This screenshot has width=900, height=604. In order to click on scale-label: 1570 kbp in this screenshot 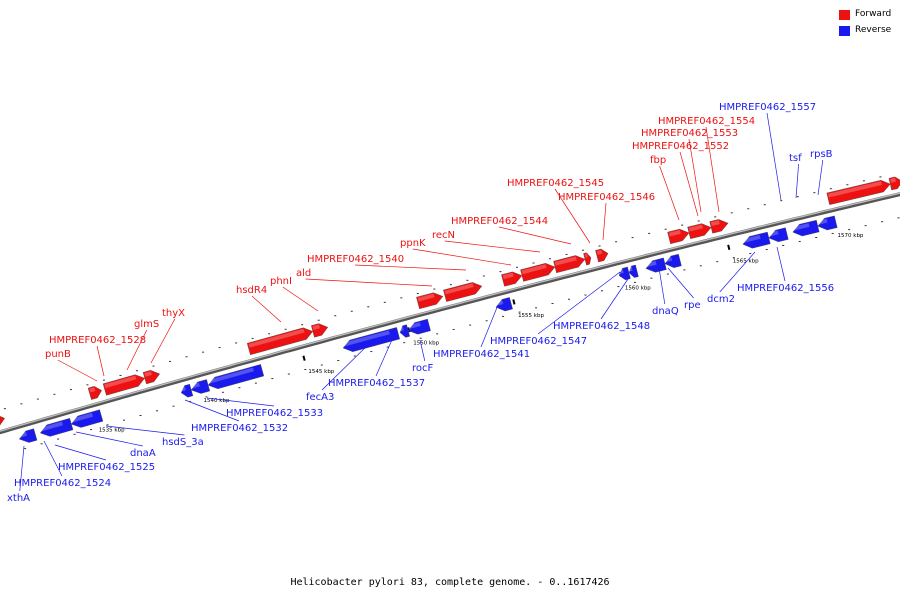, I will do `click(851, 236)`.